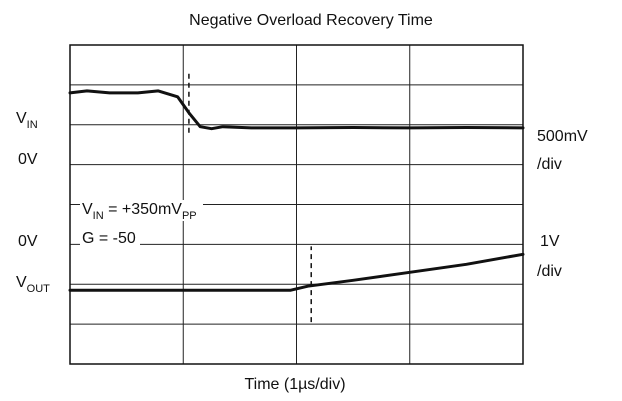  I want to click on top-scale-label: 500mV, so click(562, 136).